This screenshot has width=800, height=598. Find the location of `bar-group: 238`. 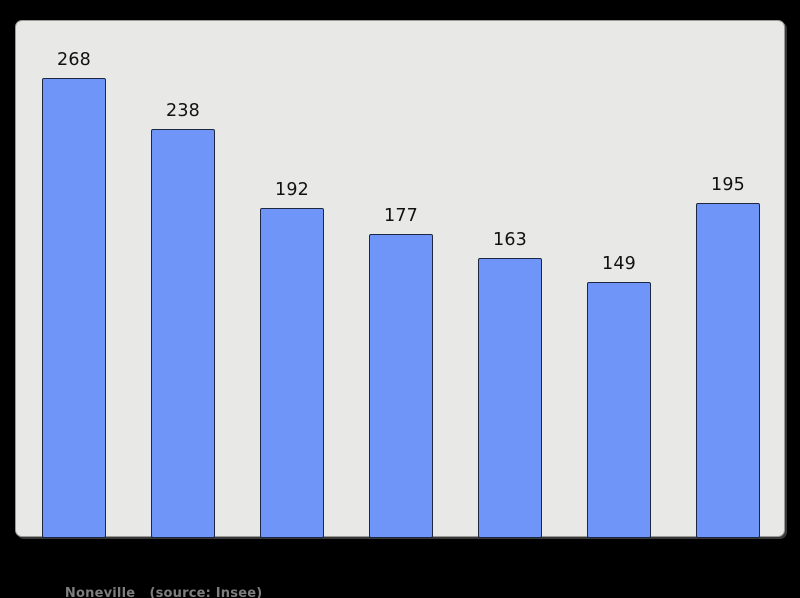

bar-group: 238 is located at coordinates (183, 279).